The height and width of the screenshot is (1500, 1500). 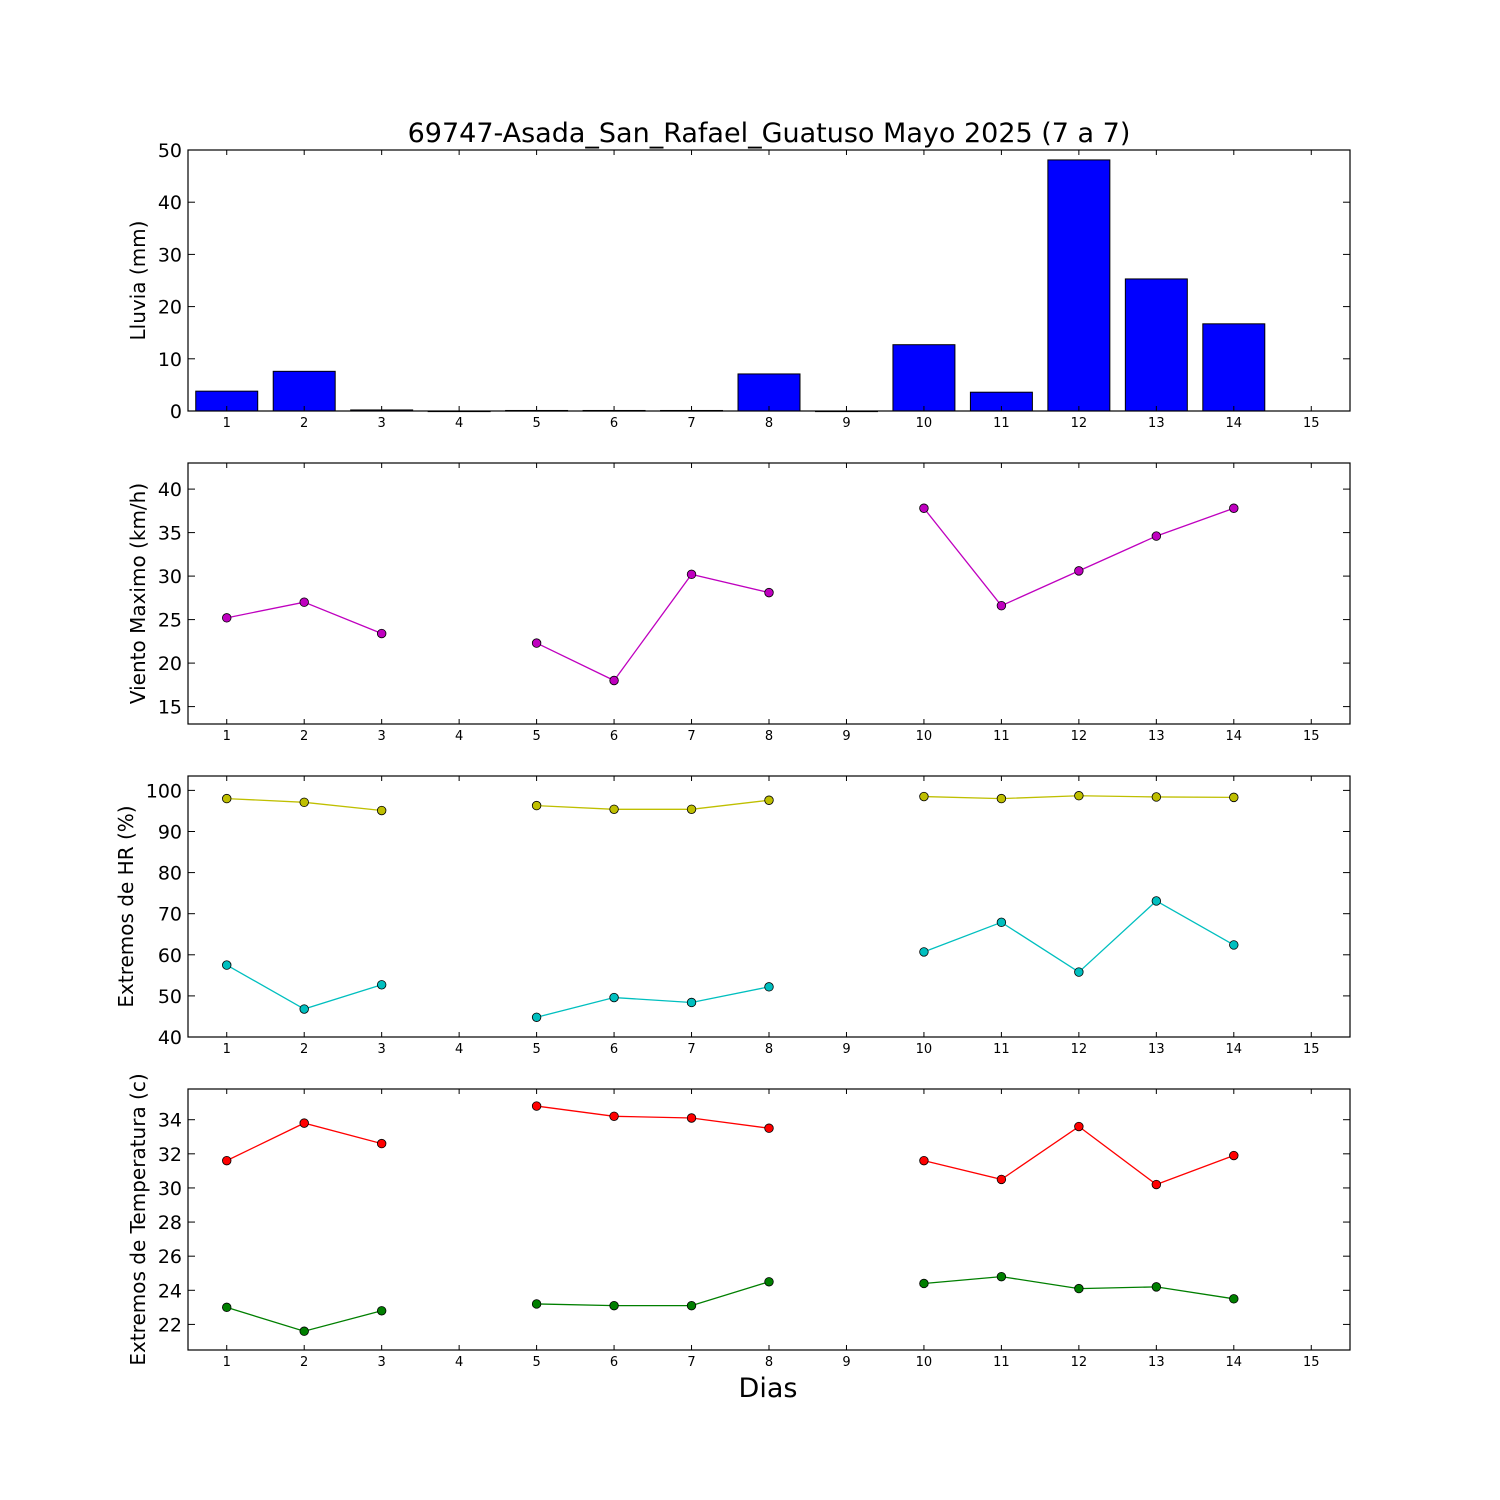 I want to click on y-tick-label: 90, so click(x=170, y=832).